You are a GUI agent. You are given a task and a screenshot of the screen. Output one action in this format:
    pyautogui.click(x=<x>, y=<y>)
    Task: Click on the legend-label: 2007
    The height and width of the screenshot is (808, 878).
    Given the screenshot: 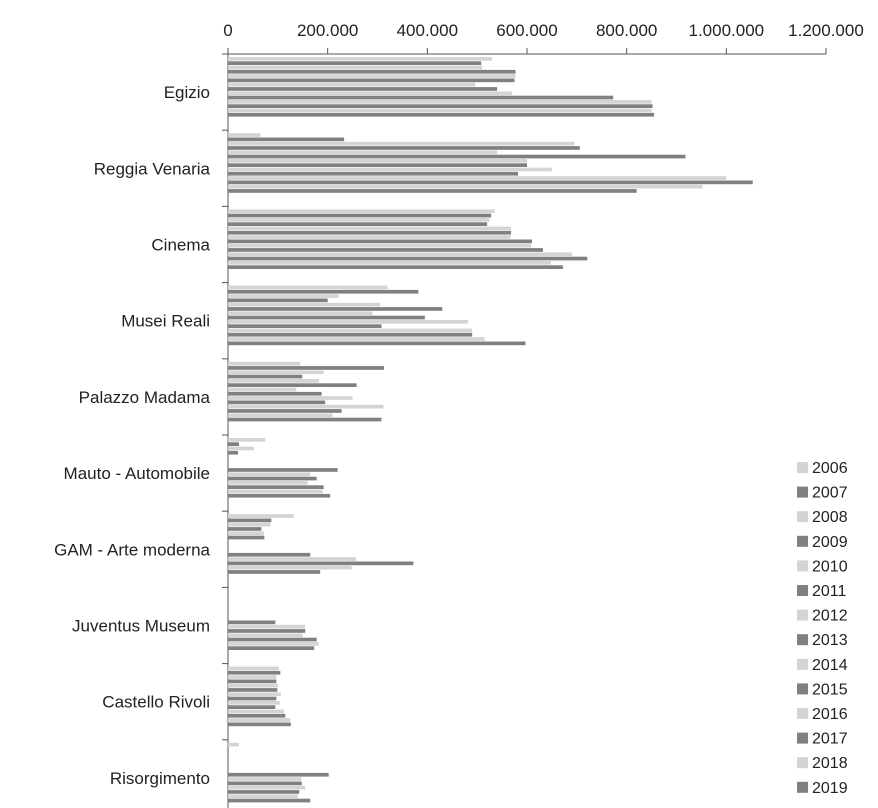 What is the action you would take?
    pyautogui.click(x=830, y=493)
    